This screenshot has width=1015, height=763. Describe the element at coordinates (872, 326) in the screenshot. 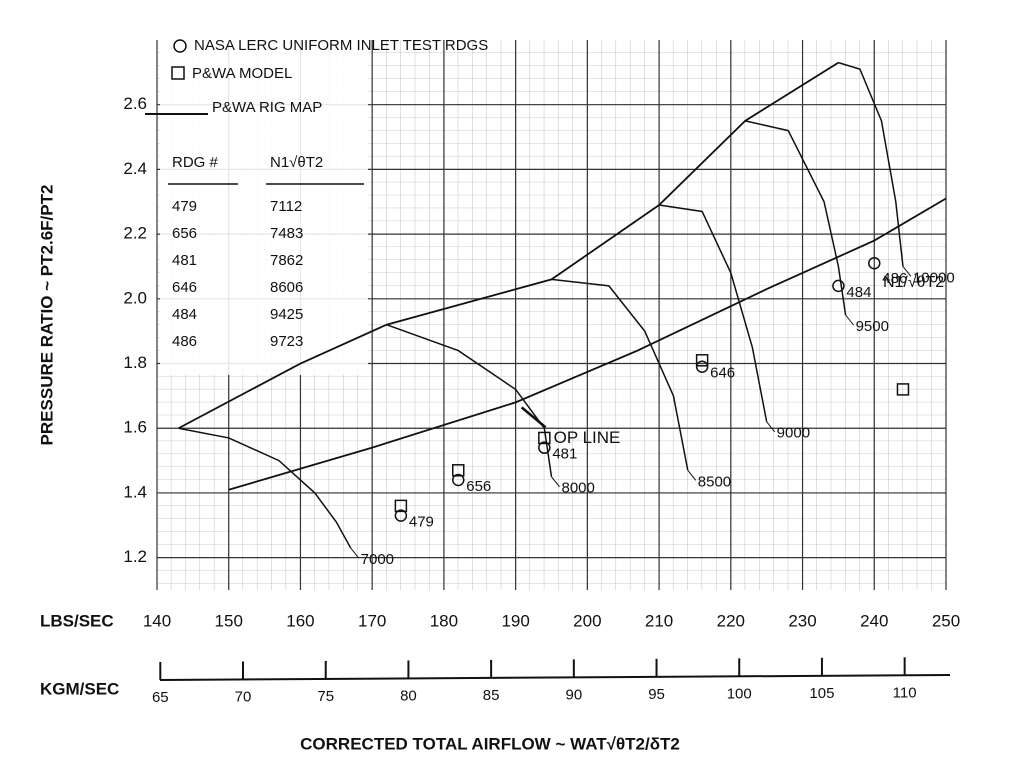

I see `speed-label: 9500` at that location.